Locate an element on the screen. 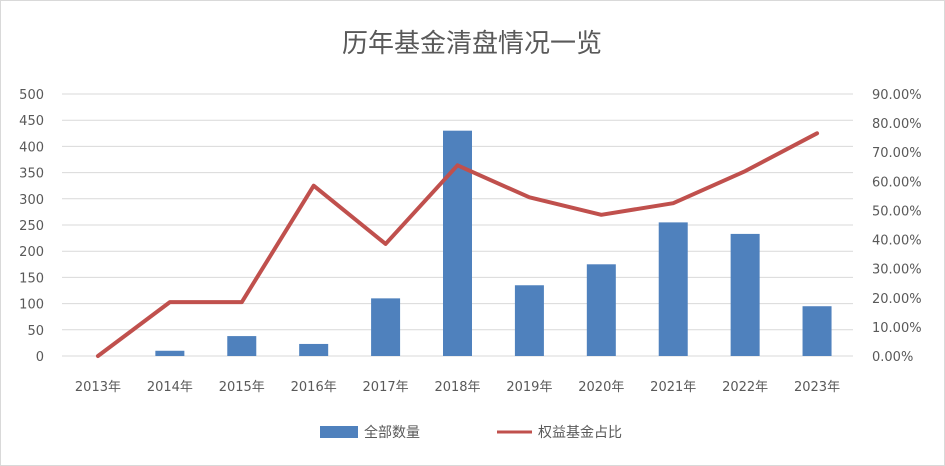 The image size is (945, 466). legend-swatch-bar is located at coordinates (339, 432).